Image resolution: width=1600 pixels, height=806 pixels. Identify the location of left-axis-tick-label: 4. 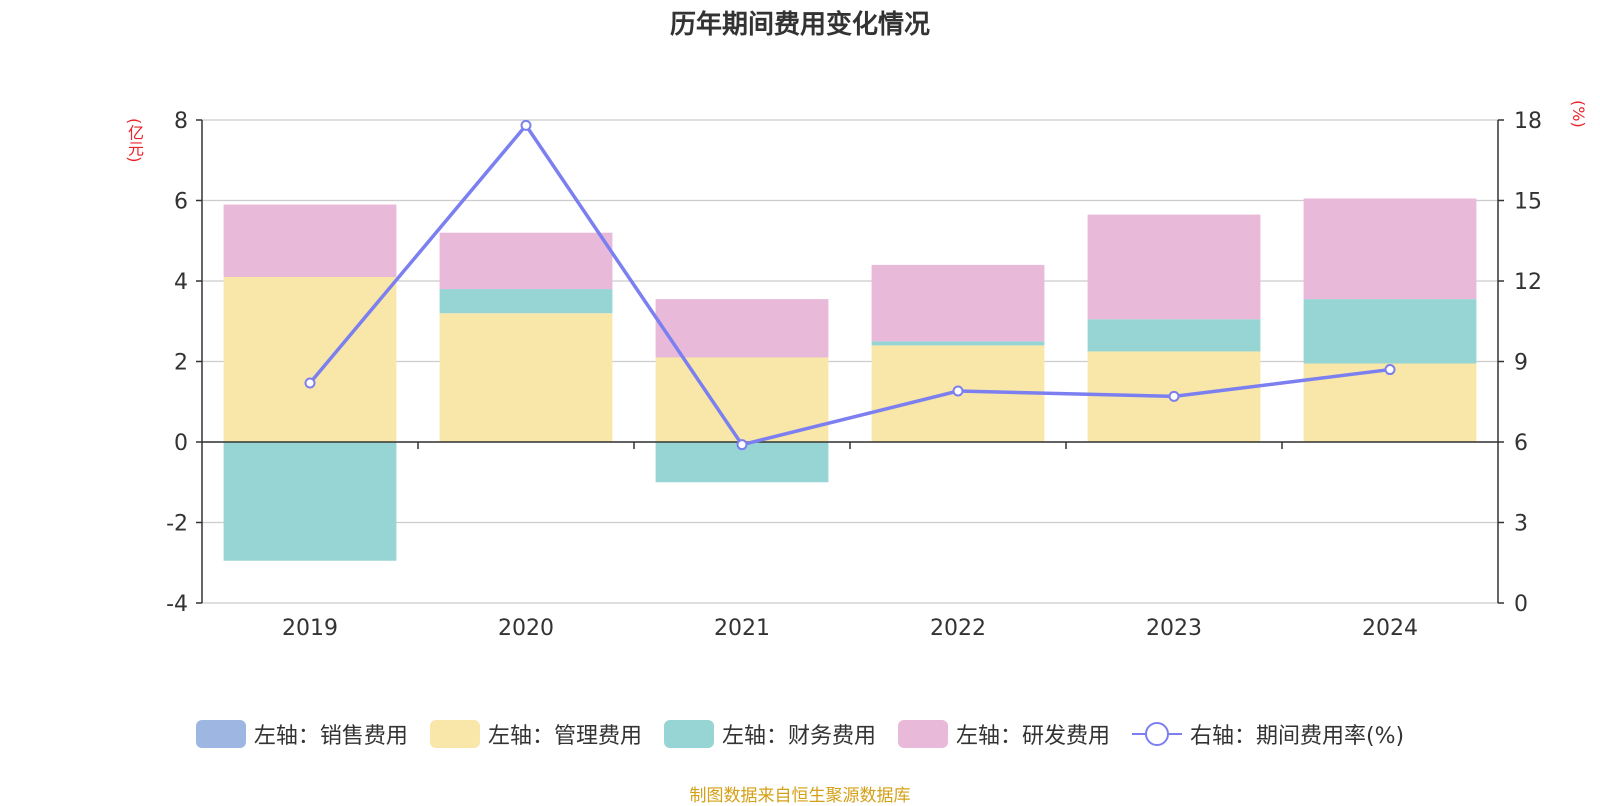
(181, 282).